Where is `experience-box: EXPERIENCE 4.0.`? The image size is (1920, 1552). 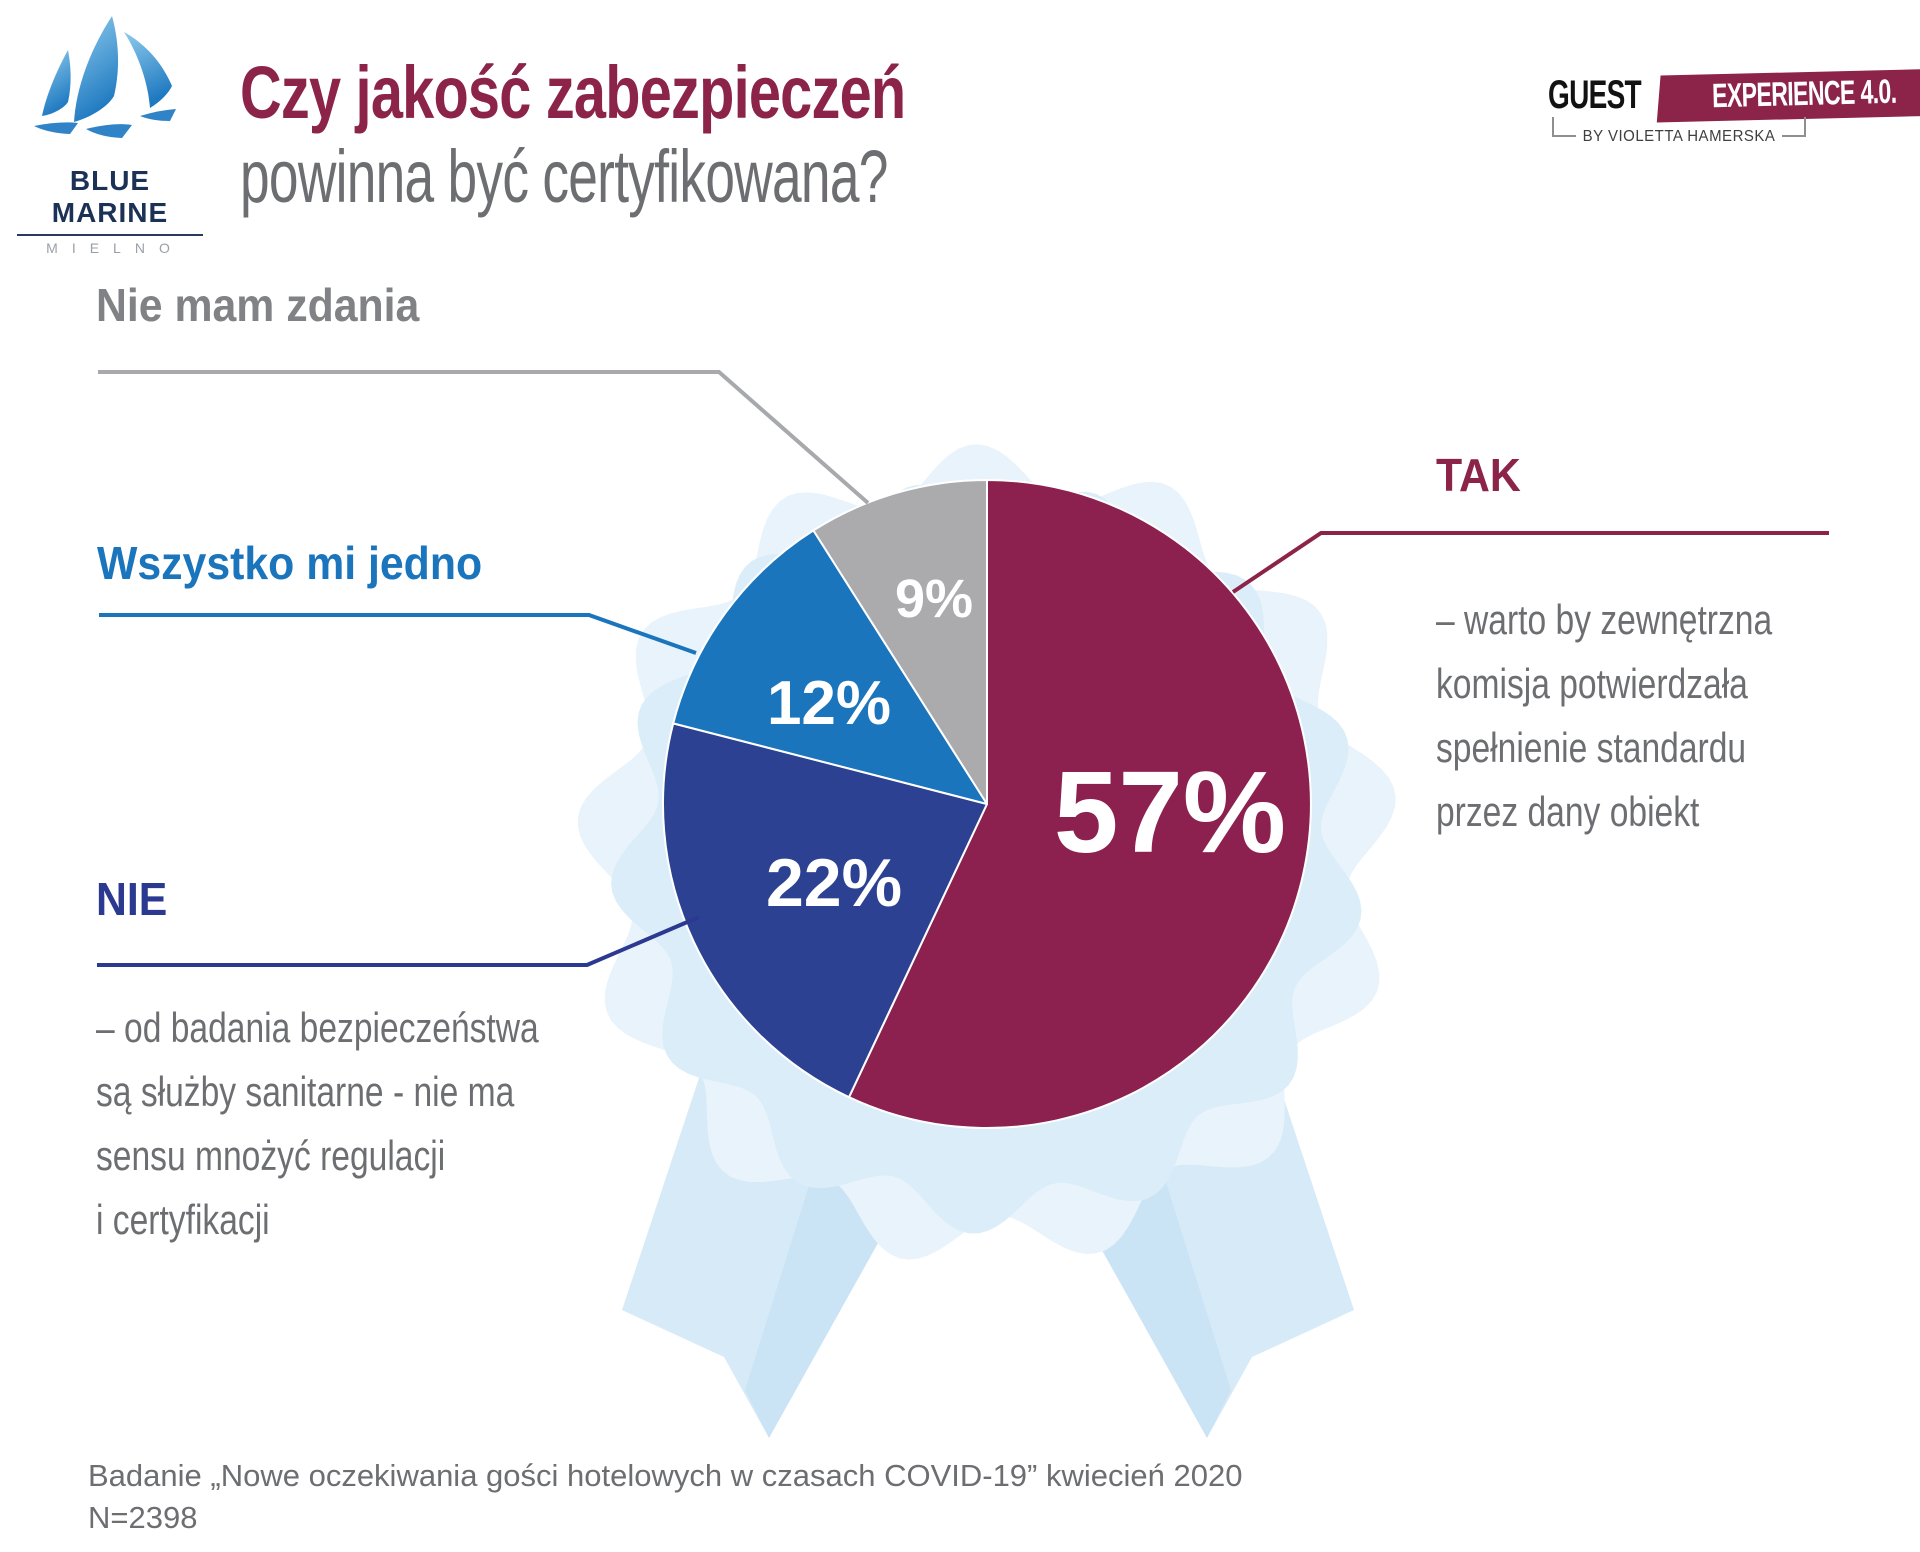 experience-box: EXPERIENCE 4.0. is located at coordinates (1788, 95).